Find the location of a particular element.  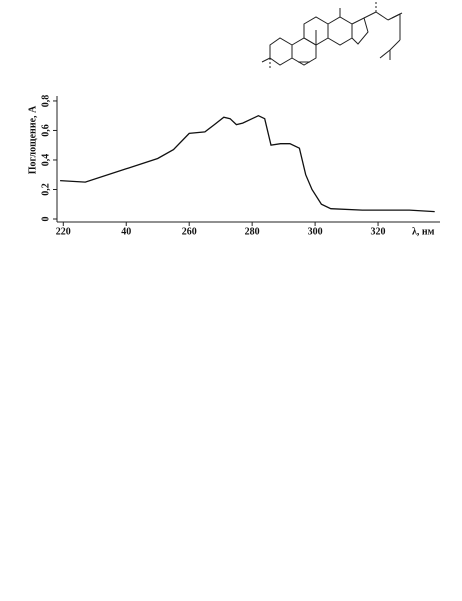

y-tick-label: 0,2 is located at coordinates (45, 189).